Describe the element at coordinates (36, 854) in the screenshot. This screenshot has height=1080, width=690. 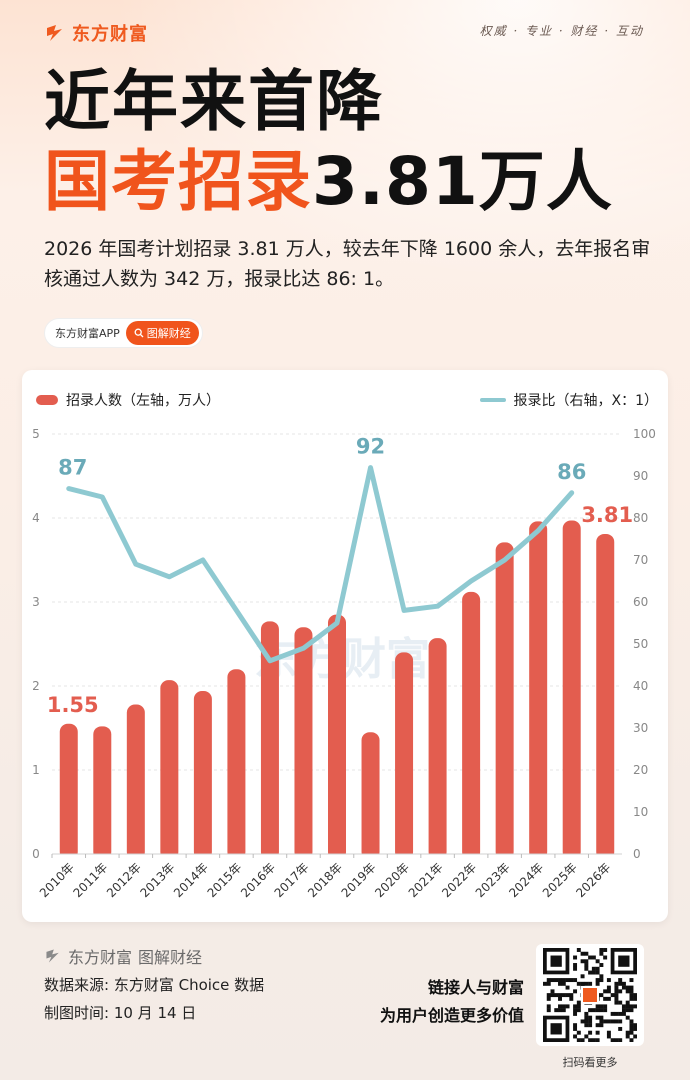
I see `y-left-tick-label: 0` at that location.